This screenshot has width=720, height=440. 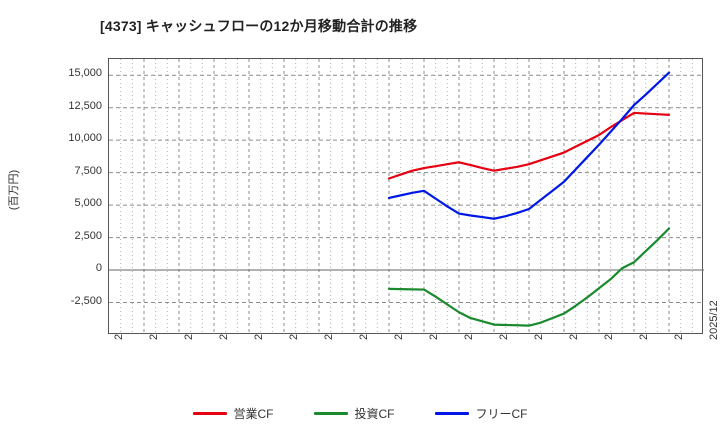 What do you see at coordinates (88, 203) in the screenshot?
I see `y-tick-label: 5,000` at bounding box center [88, 203].